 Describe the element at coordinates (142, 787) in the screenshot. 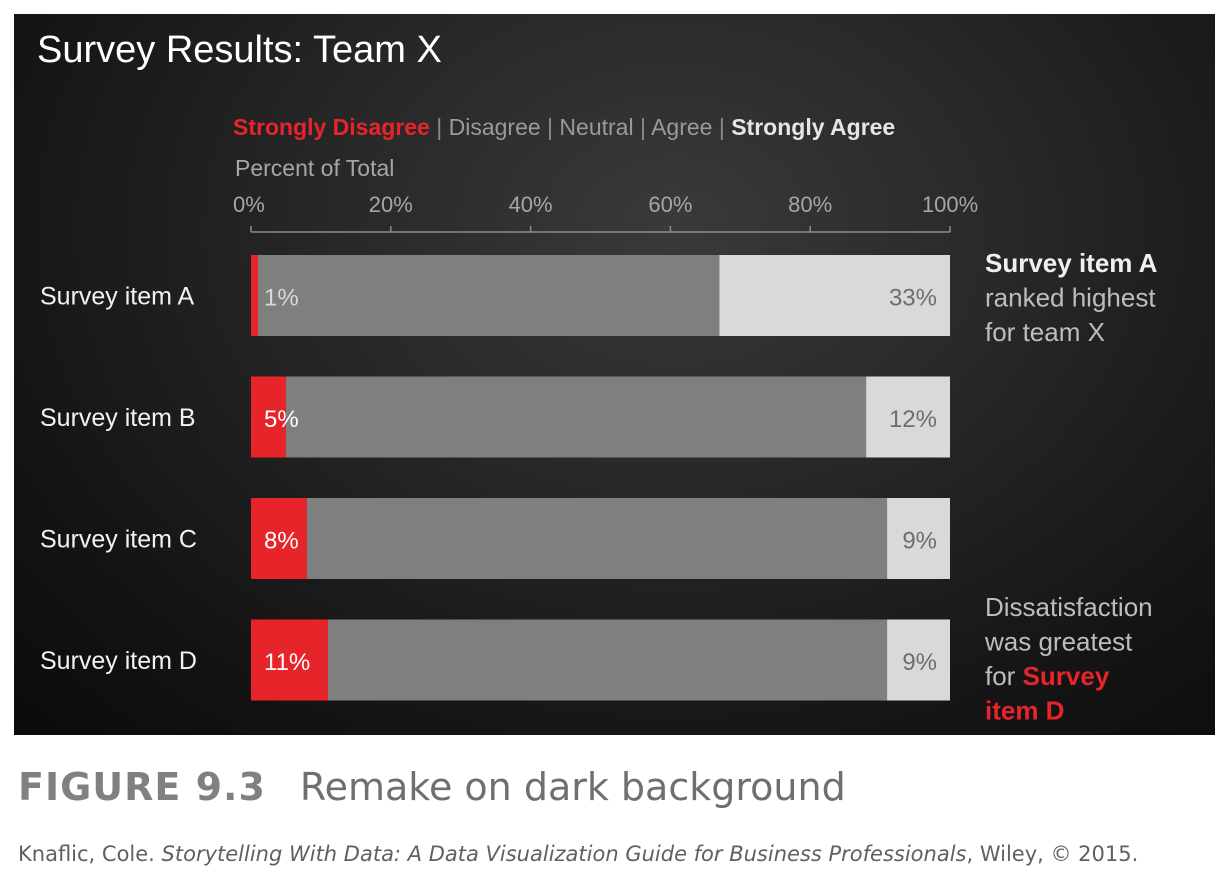

I see `figure-number: FIGURE 9.3` at that location.